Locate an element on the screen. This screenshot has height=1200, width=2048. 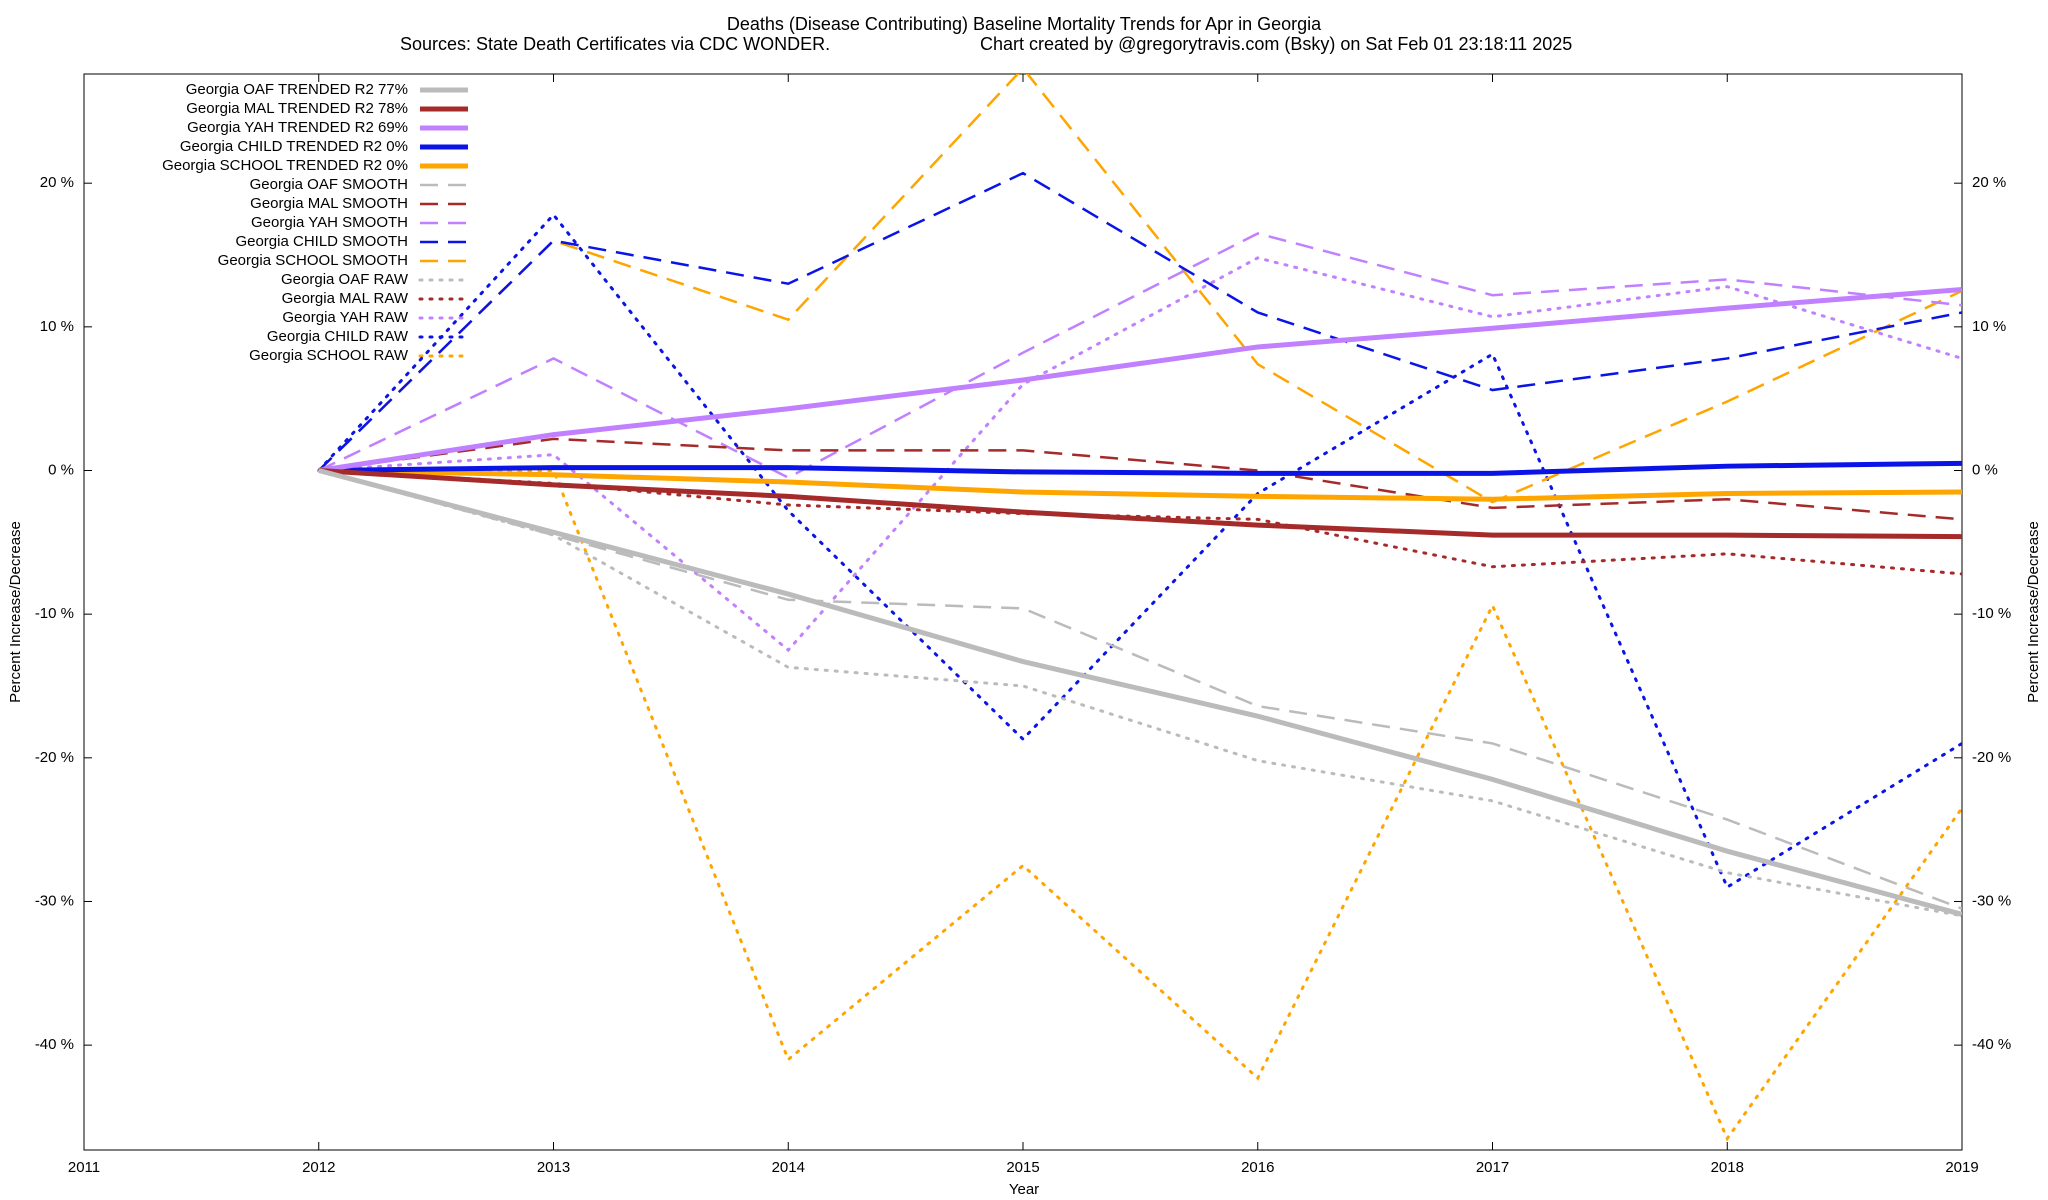
legend-label: Georgia MAL SMOOTH is located at coordinates (329, 203).